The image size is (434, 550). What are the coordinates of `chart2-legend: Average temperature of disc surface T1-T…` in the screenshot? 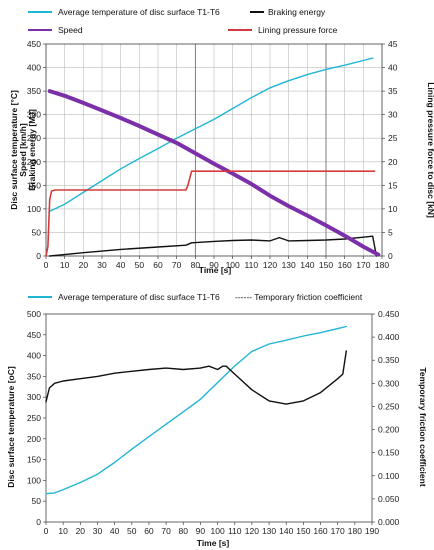 It's located at (195, 297).